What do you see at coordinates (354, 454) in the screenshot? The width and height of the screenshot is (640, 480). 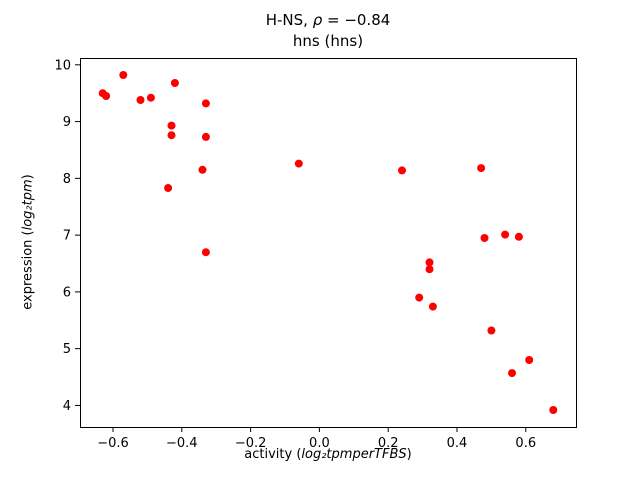 I see `x-axis-label-math: log₂tpmperTFBS` at bounding box center [354, 454].